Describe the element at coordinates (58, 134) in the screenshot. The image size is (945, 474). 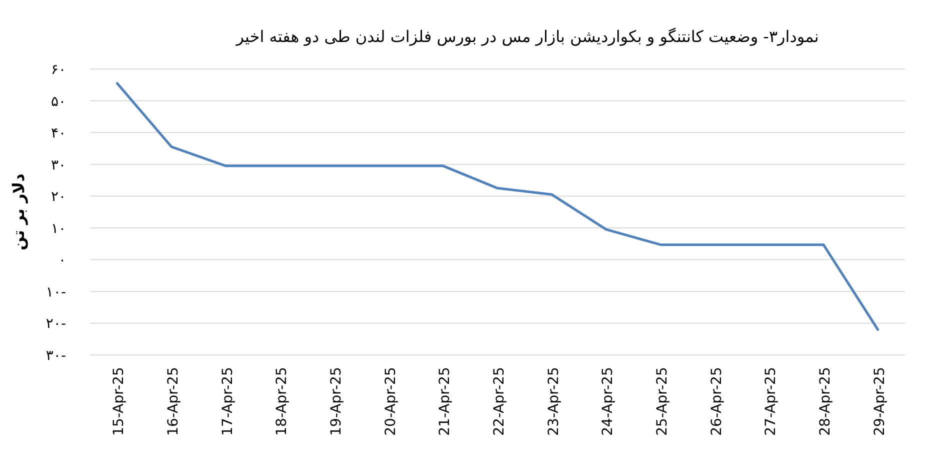
I see `y-tick-label: ۴۰` at that location.